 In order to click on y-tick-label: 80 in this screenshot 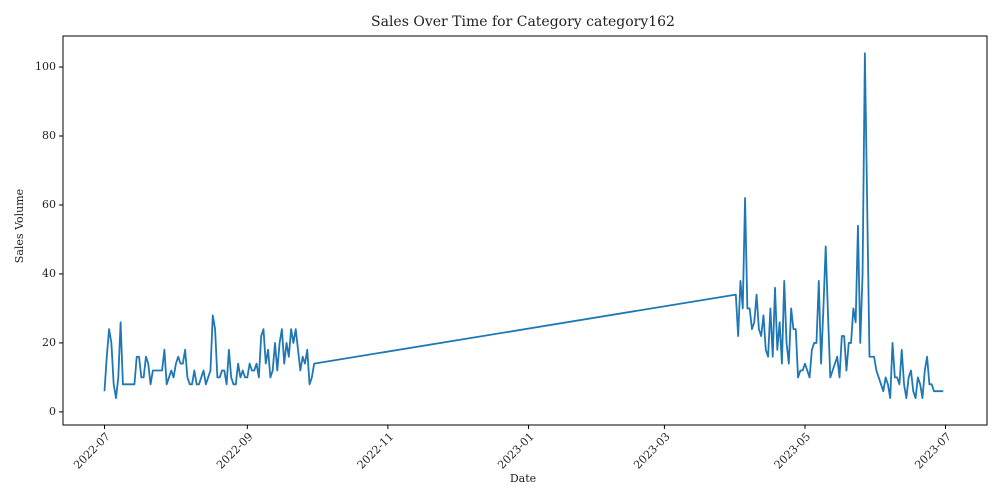, I will do `click(49, 135)`.